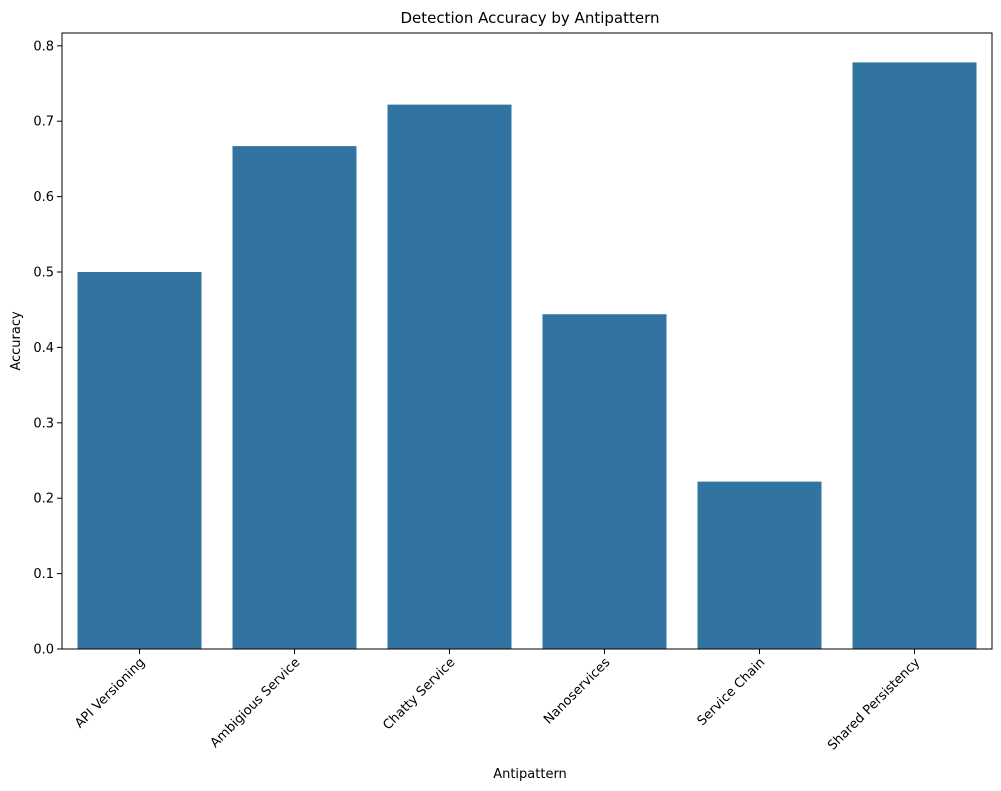 The image size is (1001, 791). I want to click on y-tick-label: 0.0, so click(43, 650).